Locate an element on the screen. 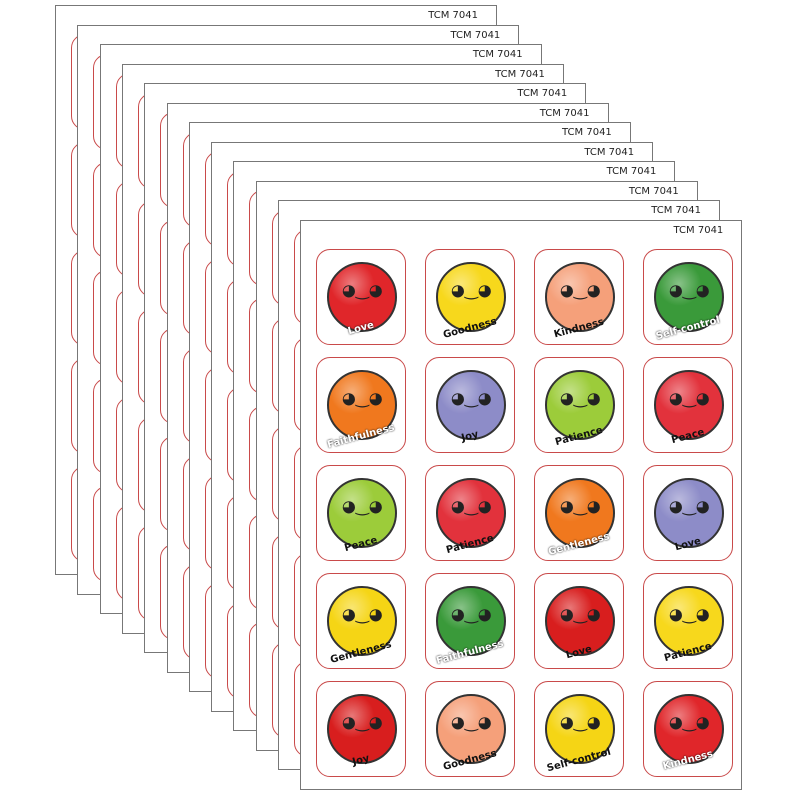  sticker-apple: ◕‿◕ Love is located at coordinates (361, 296).